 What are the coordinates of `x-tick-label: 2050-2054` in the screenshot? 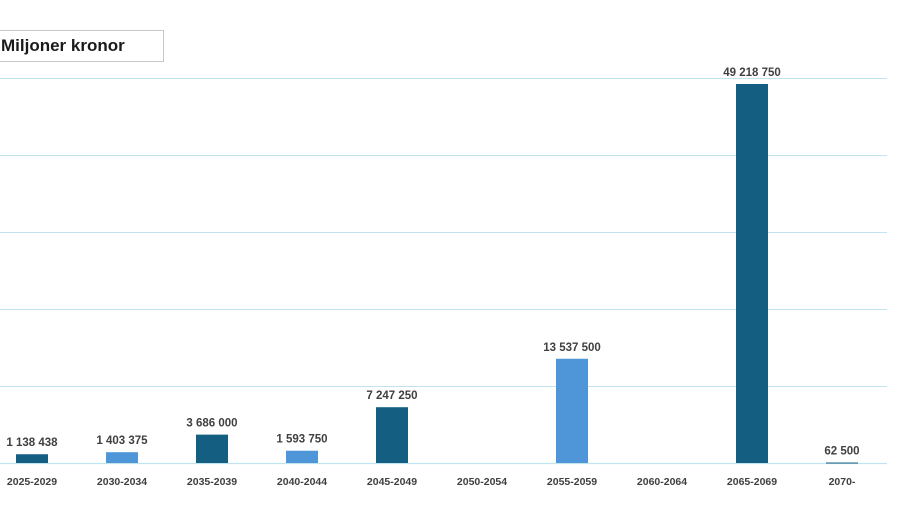 It's located at (482, 482).